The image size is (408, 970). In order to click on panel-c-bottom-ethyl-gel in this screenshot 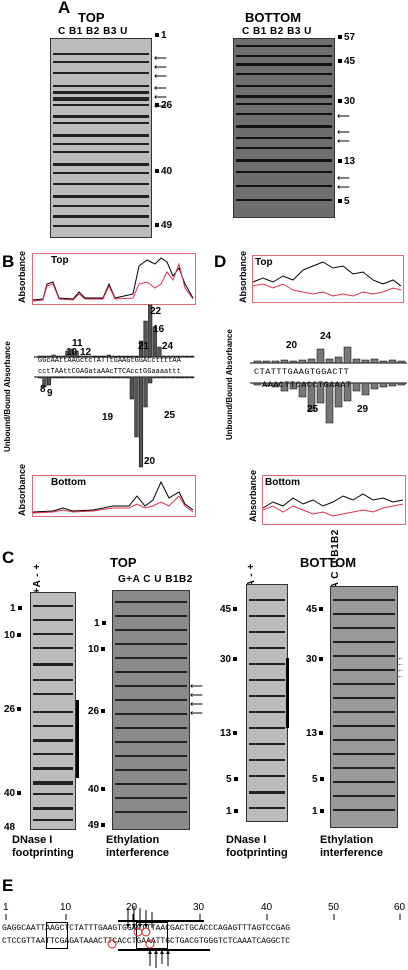, I will do `click(364, 707)`.